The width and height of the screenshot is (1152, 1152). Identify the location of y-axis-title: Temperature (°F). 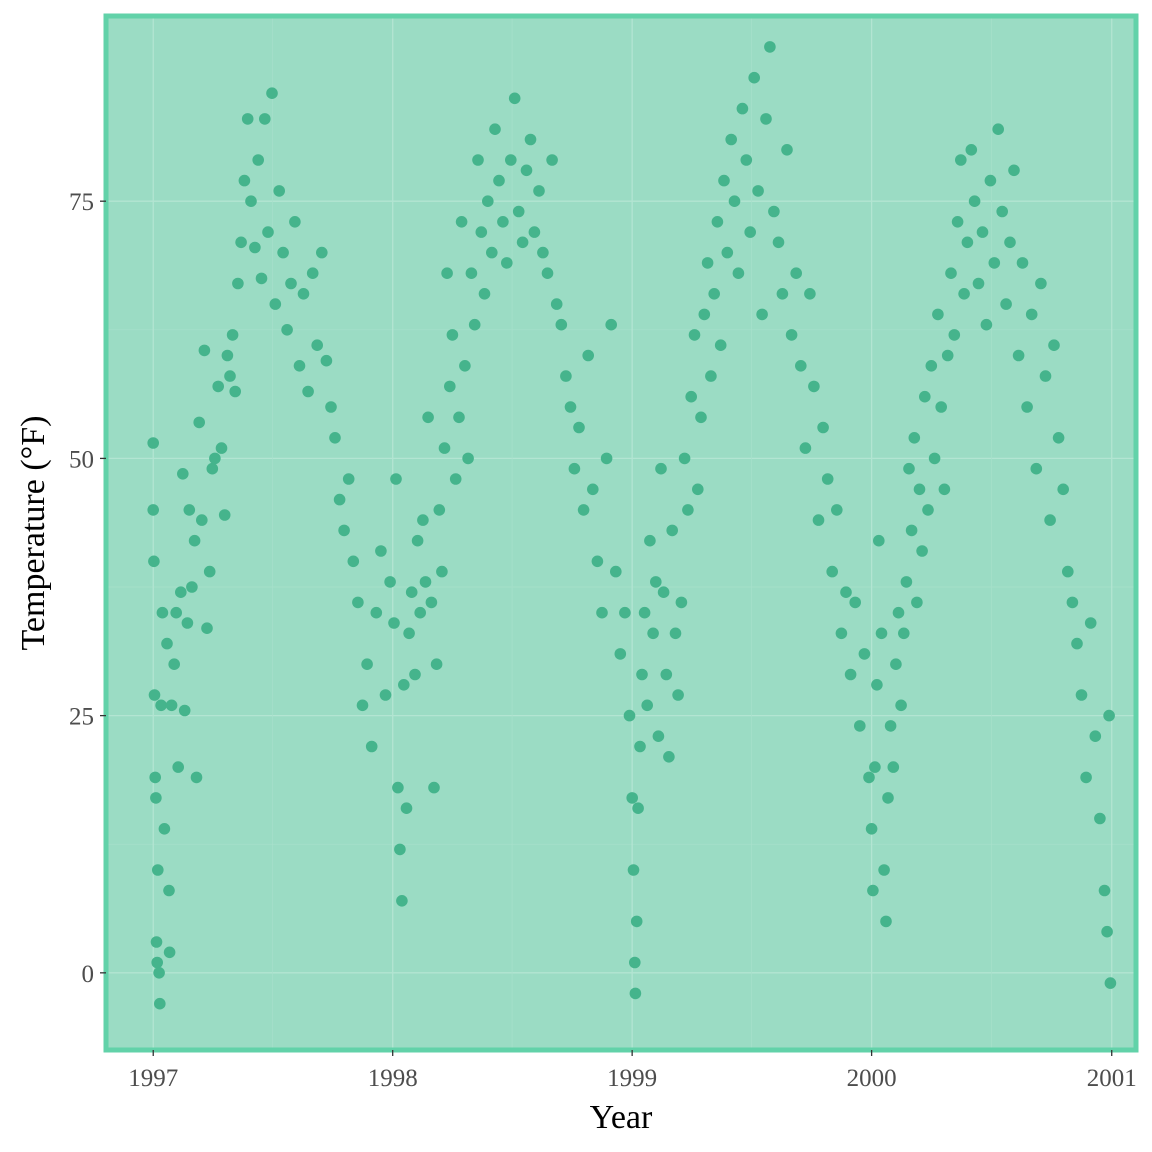
(33, 533).